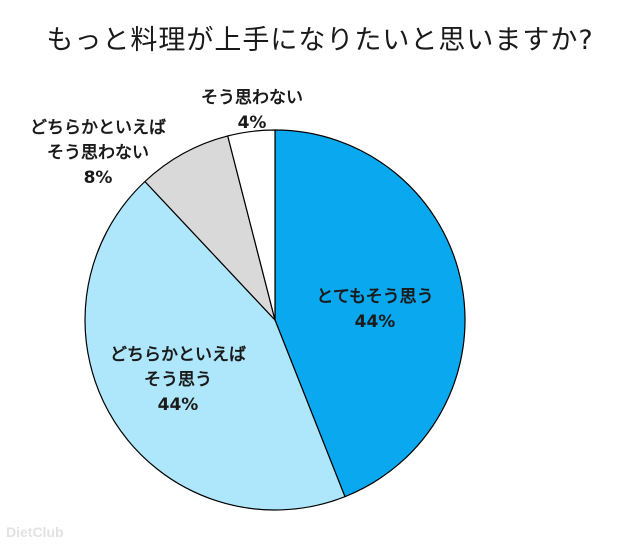 Image resolution: width=640 pixels, height=552 pixels. I want to click on chart-title: もっと料理が上手になりたいと思いますか?, so click(320, 40).